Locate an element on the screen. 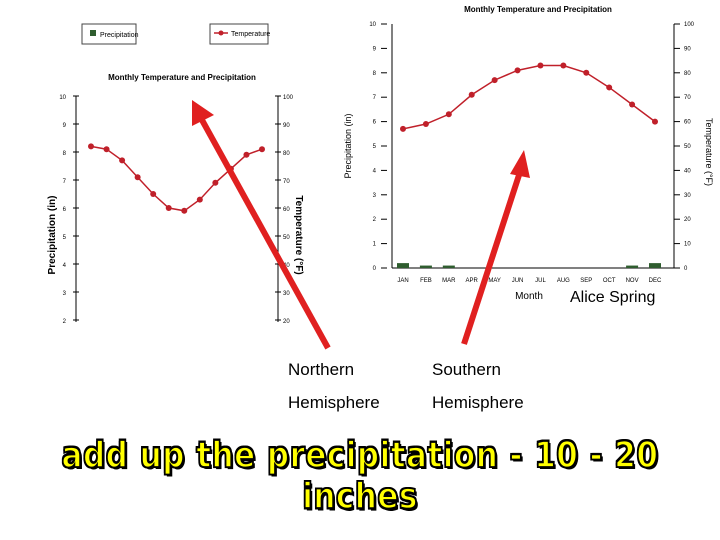 The width and height of the screenshot is (720, 540). right-chart-xtick: JAN is located at coordinates (402, 281).